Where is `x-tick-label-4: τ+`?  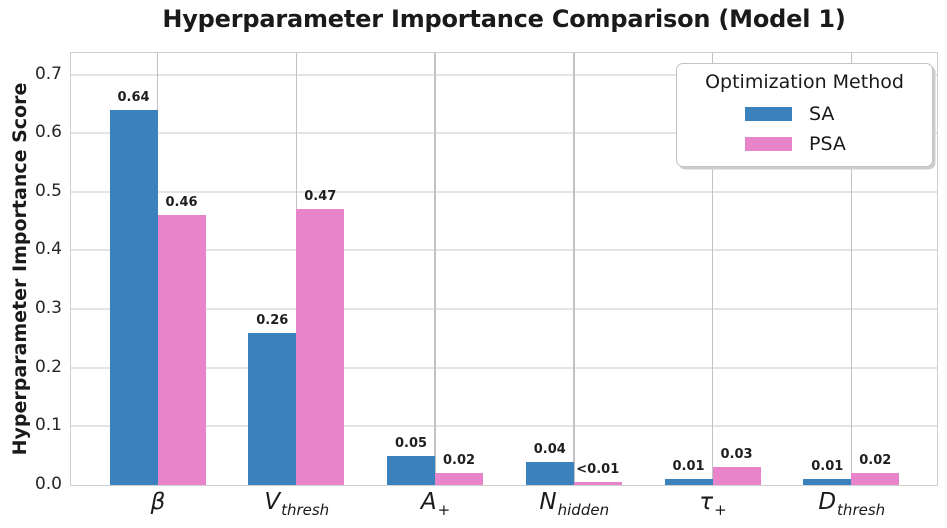
x-tick-label-4: τ+ is located at coordinates (712, 504).